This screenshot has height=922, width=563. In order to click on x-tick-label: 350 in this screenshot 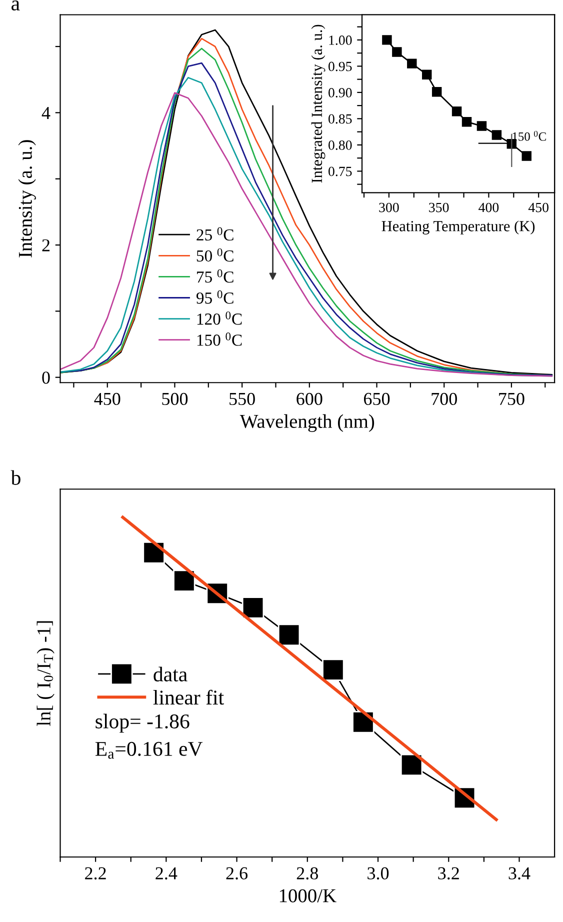, I will do `click(439, 207)`.